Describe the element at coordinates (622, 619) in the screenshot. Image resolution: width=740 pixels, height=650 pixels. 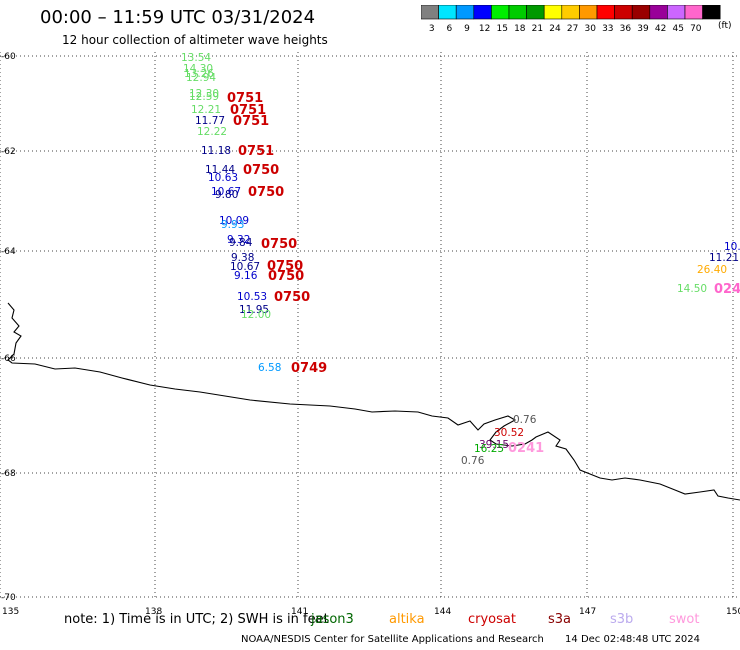
I see `legend-s3b: s3b` at that location.